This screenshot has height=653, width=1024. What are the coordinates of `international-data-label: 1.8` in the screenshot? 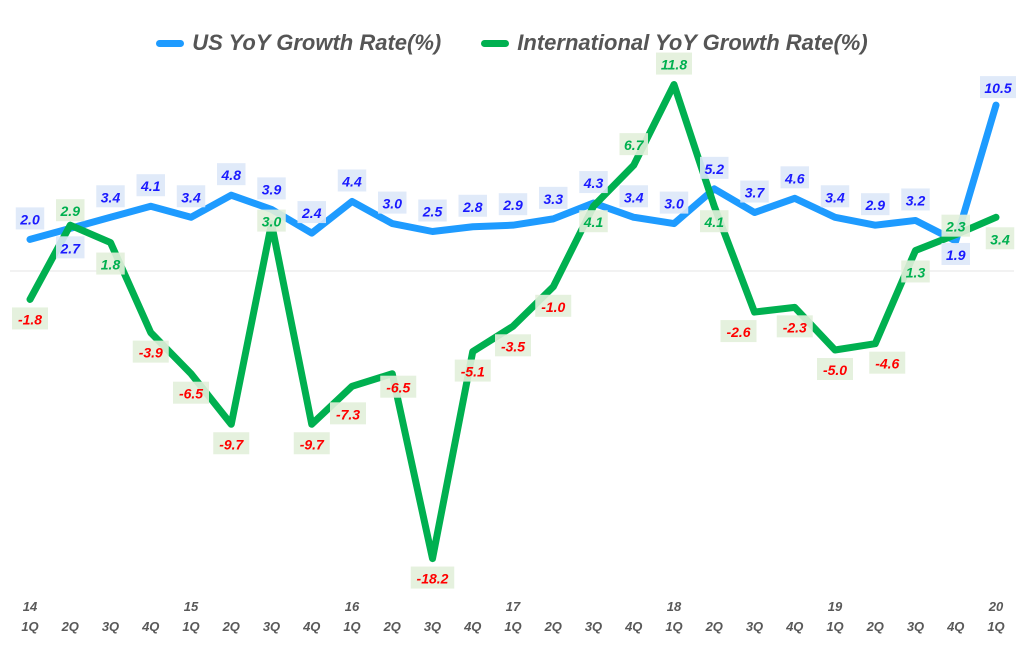 It's located at (110, 263).